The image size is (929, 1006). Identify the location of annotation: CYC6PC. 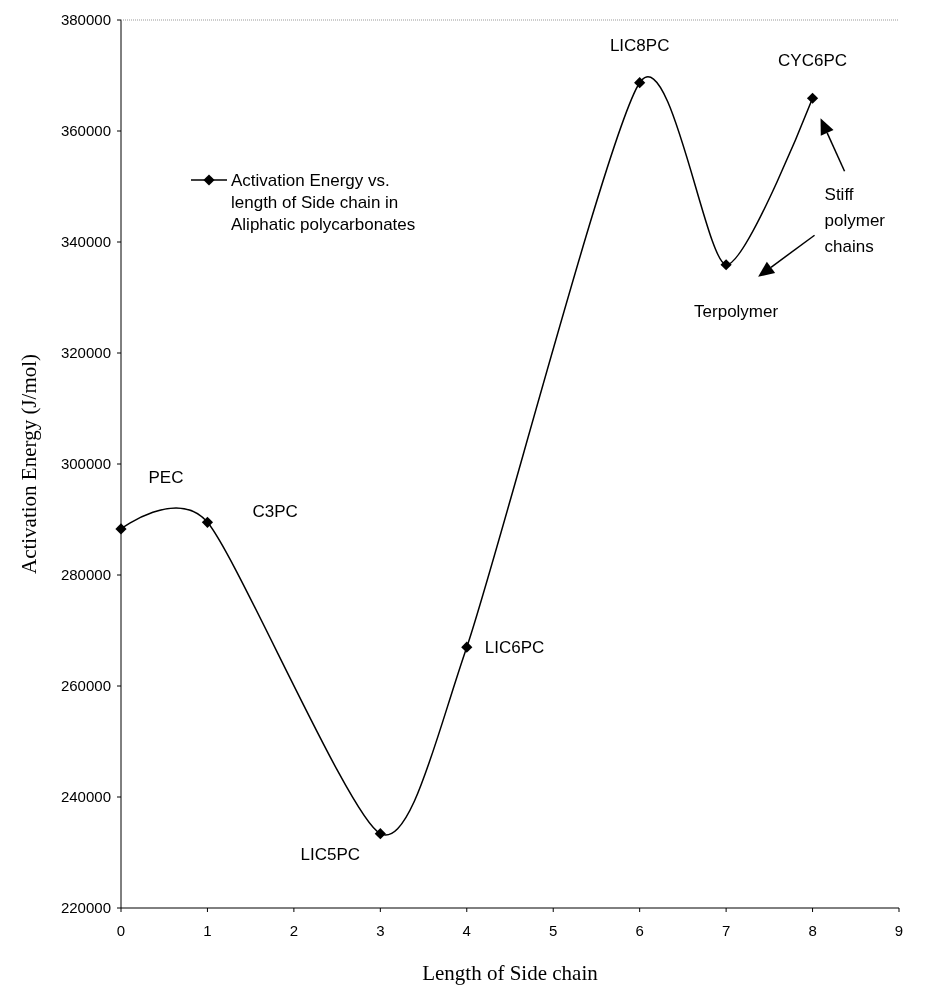
(813, 61).